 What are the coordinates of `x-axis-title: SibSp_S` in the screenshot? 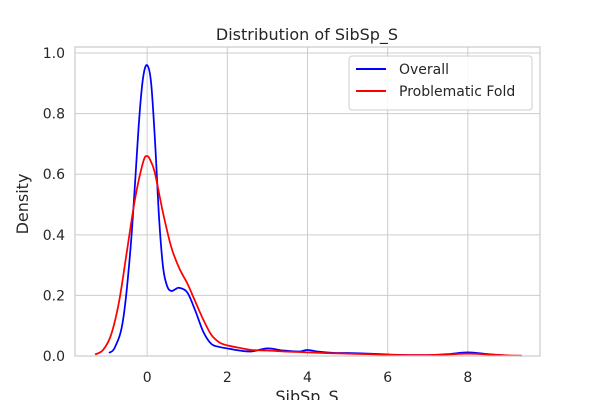 It's located at (306, 393).